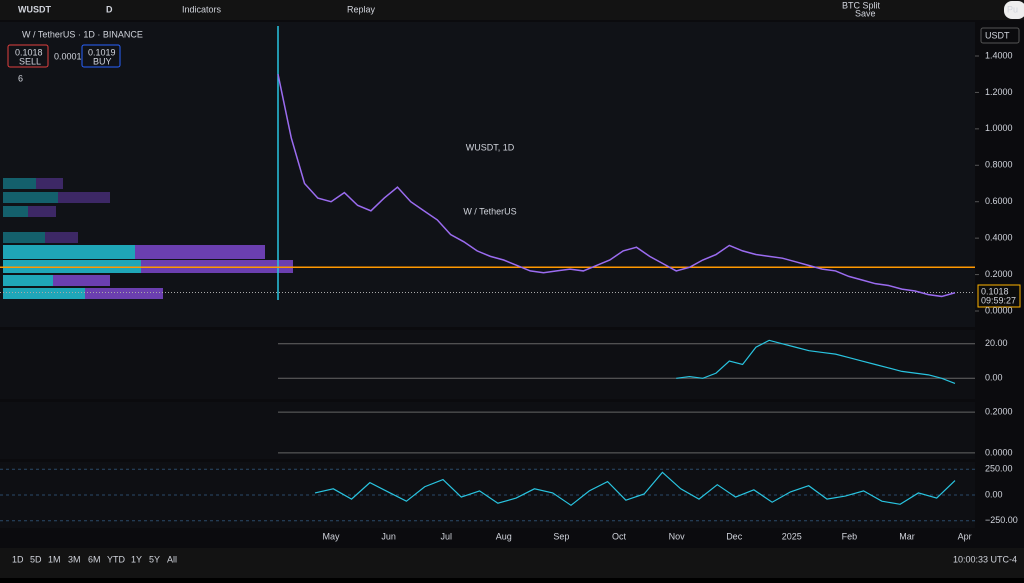  Describe the element at coordinates (94, 559) in the screenshot. I see `range-button: 6M` at that location.